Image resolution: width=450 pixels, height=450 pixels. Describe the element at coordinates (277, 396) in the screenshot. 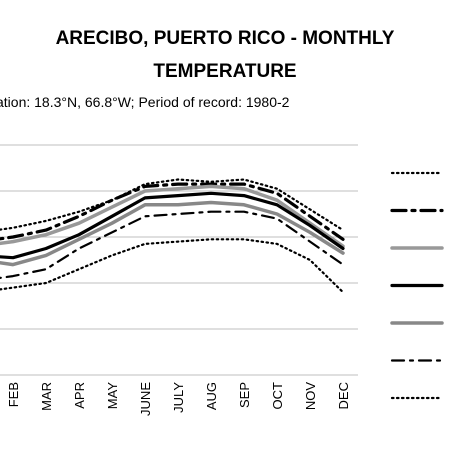

I see `x-tick-label: OCT` at that location.